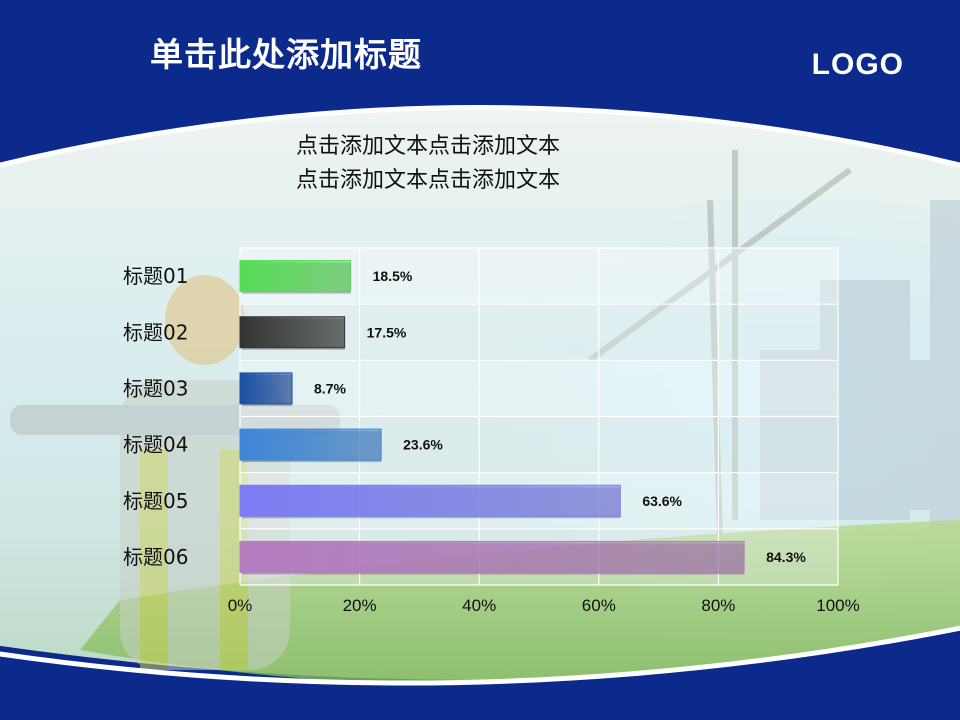 The image size is (960, 720). What do you see at coordinates (155, 501) in the screenshot?
I see `category-label: 标题05` at bounding box center [155, 501].